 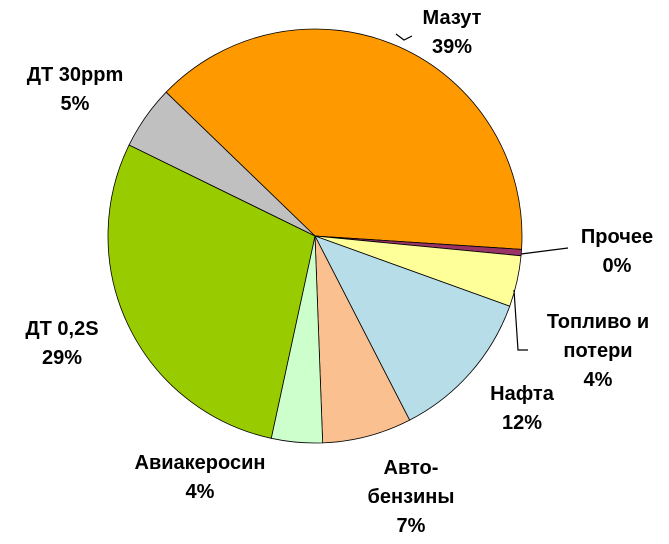 What do you see at coordinates (613, 252) in the screenshot?
I see `data-label: Прочее 0%` at bounding box center [613, 252].